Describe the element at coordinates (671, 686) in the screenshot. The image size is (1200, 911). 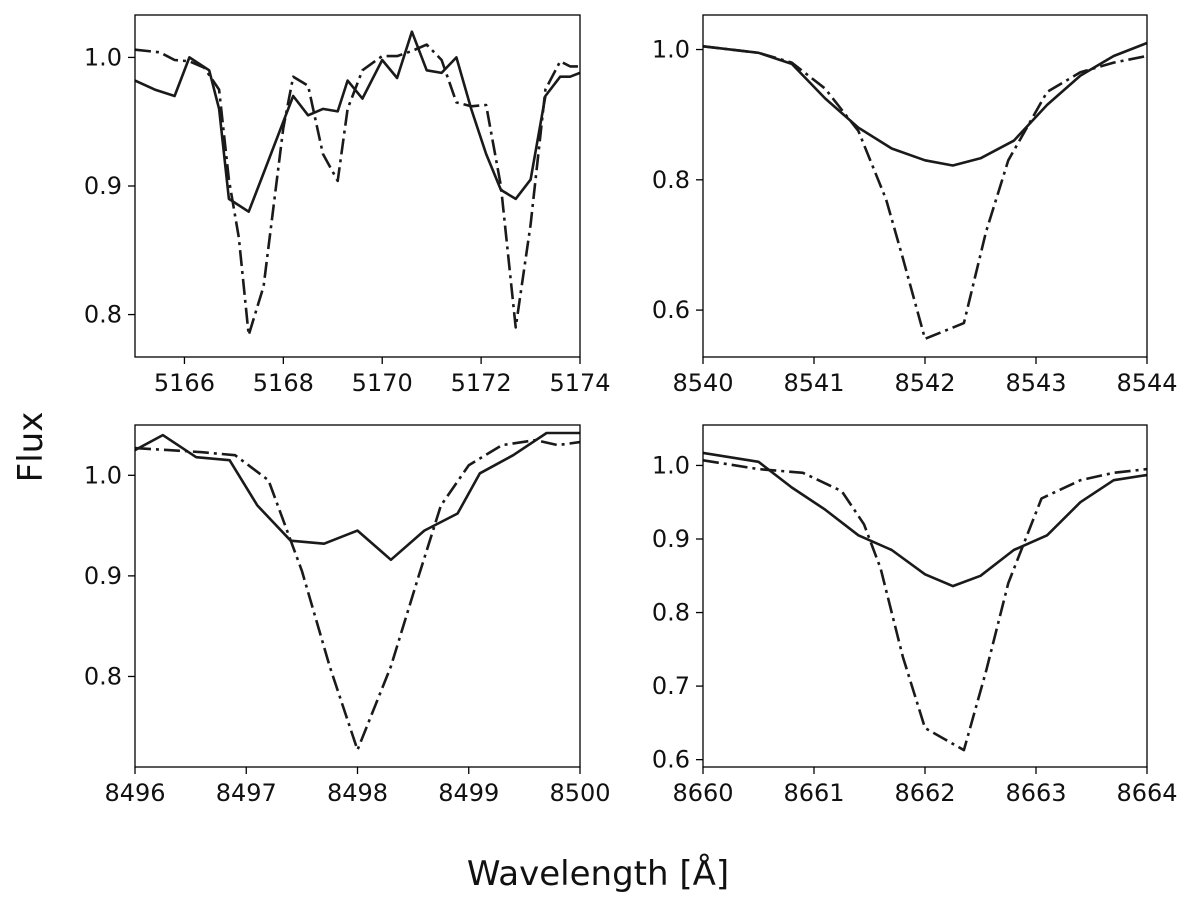
I see `y-tick-label: 0.7` at that location.